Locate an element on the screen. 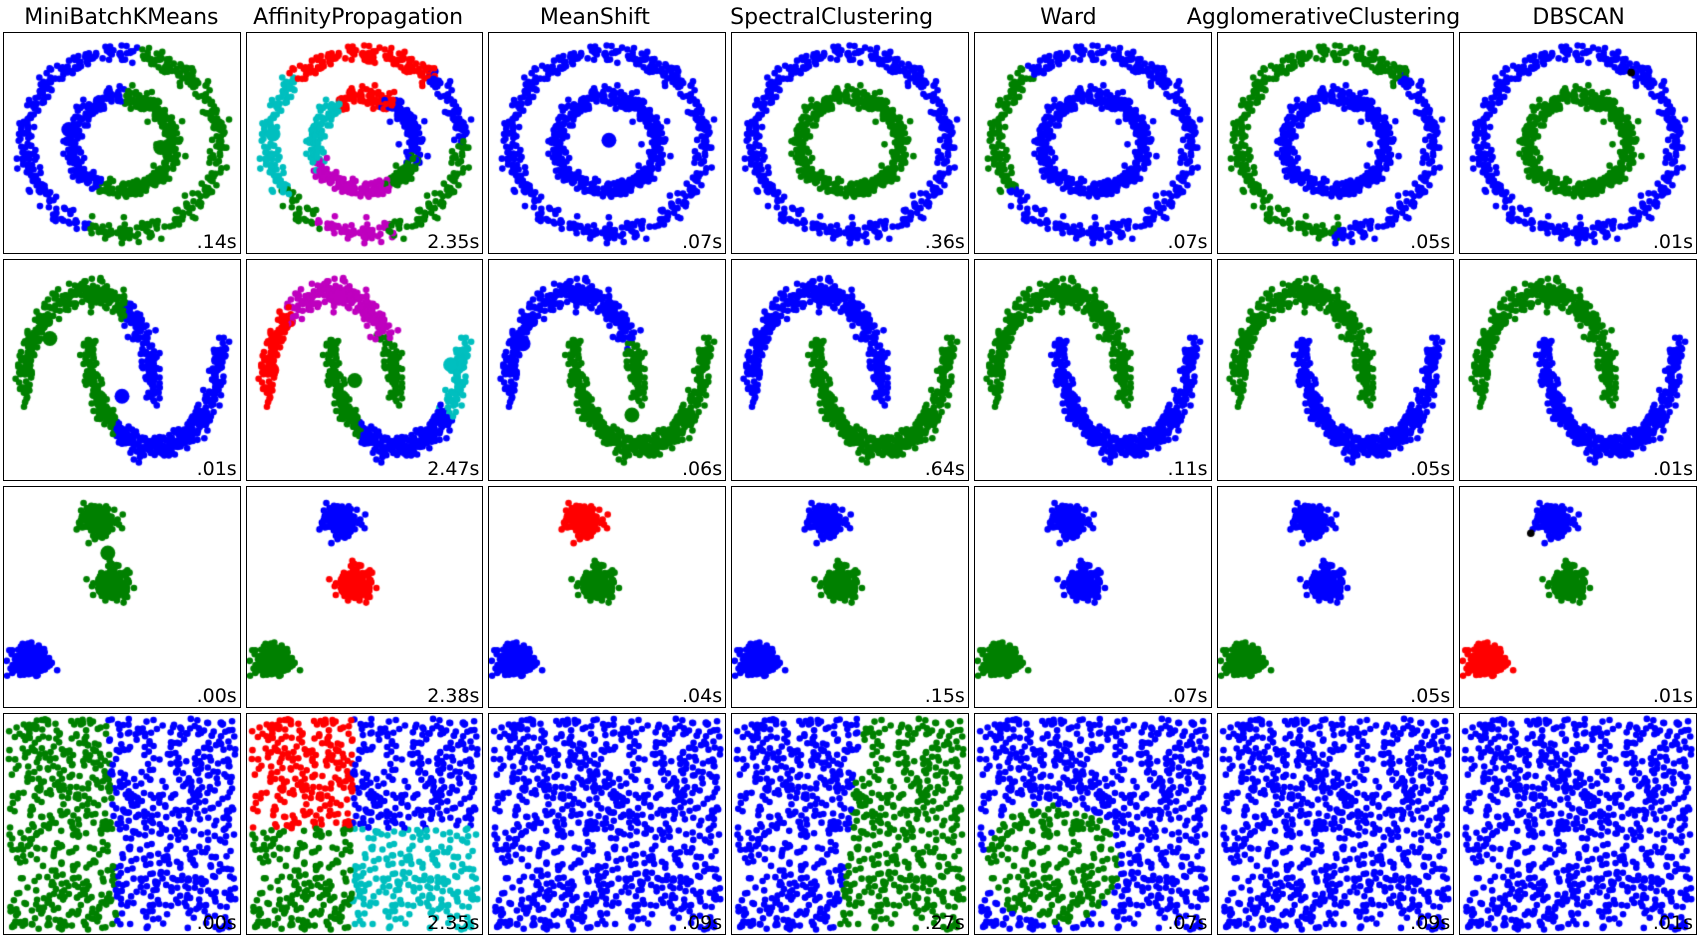  time-label: .36s is located at coordinates (944, 242).